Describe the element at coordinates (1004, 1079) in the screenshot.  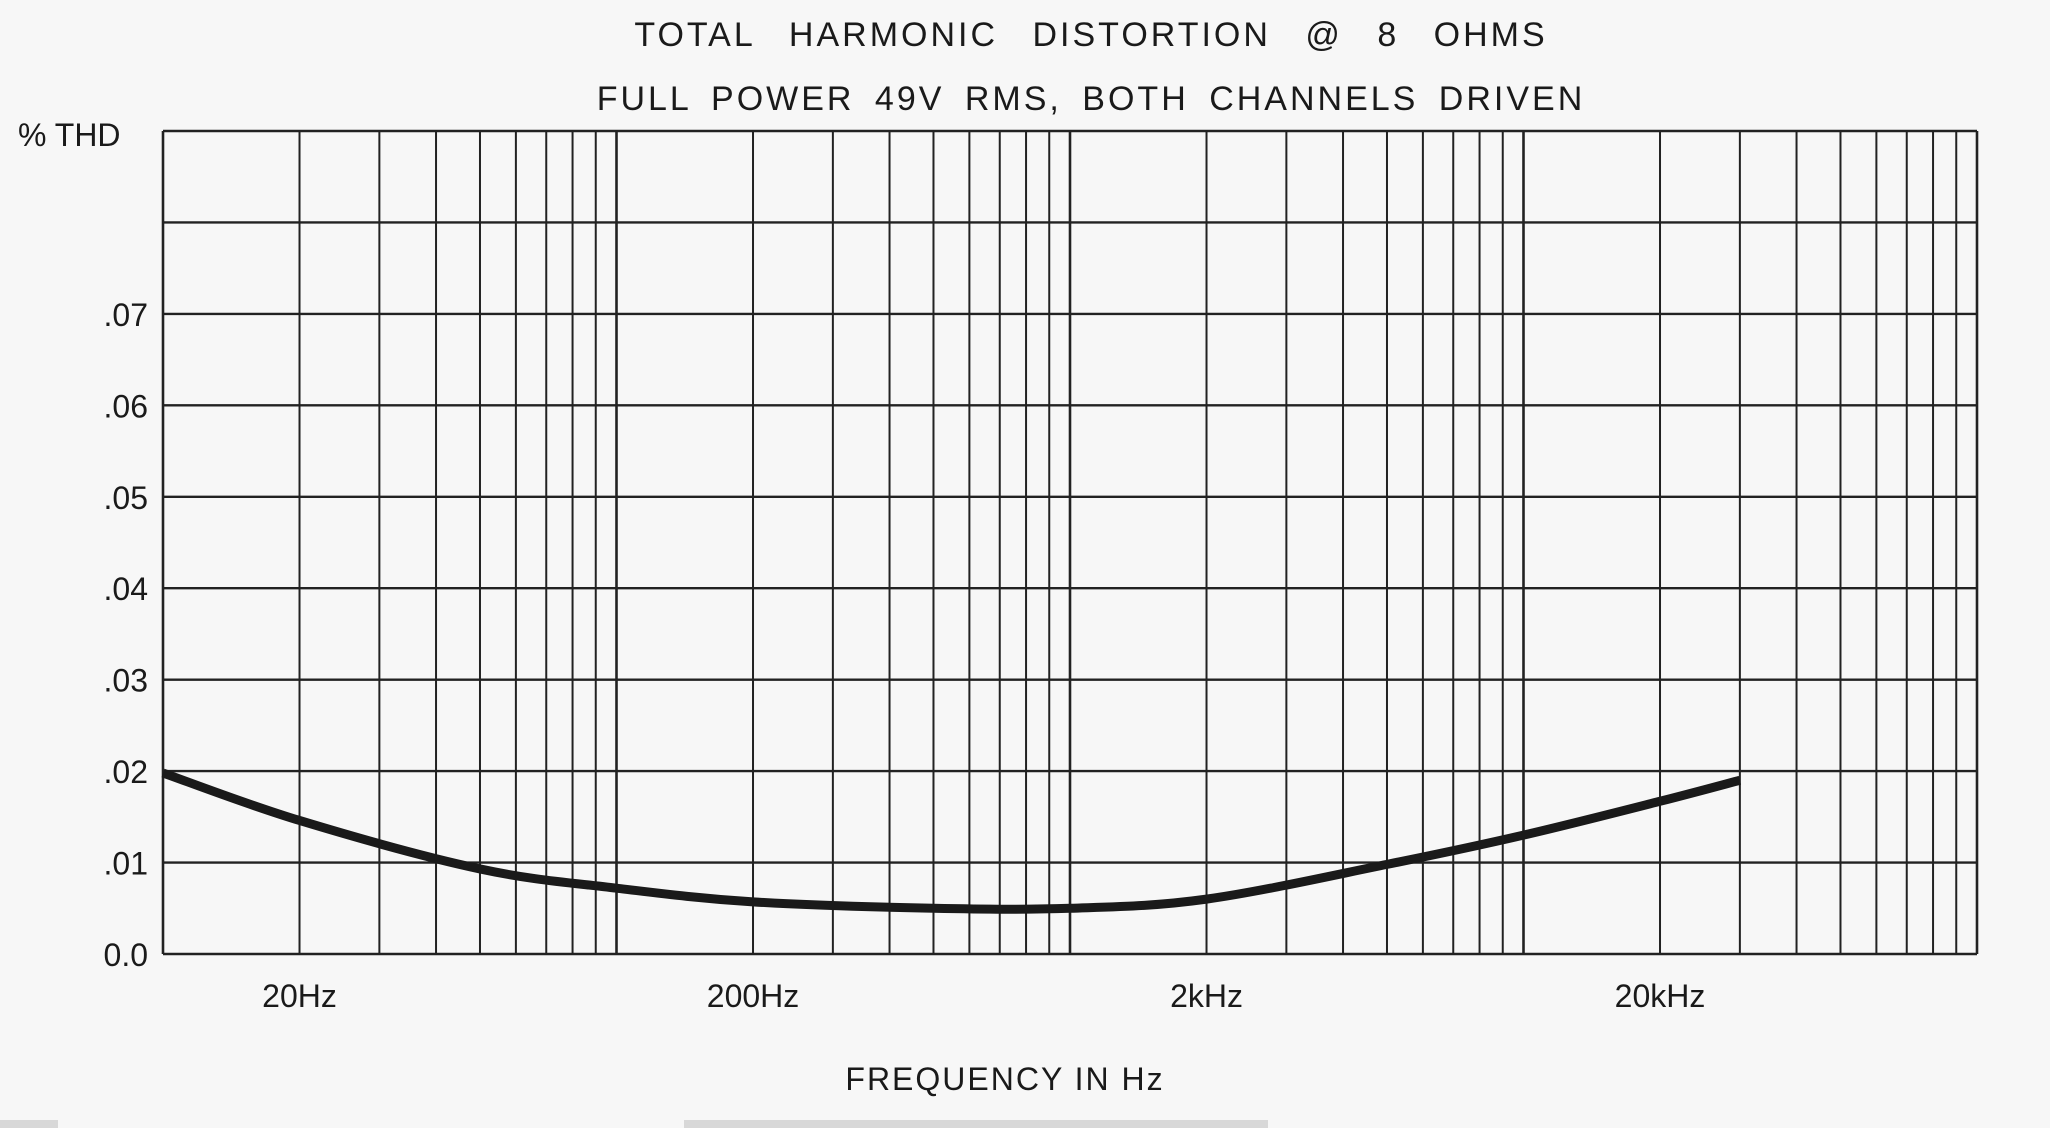
I see `x-axis-label: FREQUENCY IN Hz` at that location.